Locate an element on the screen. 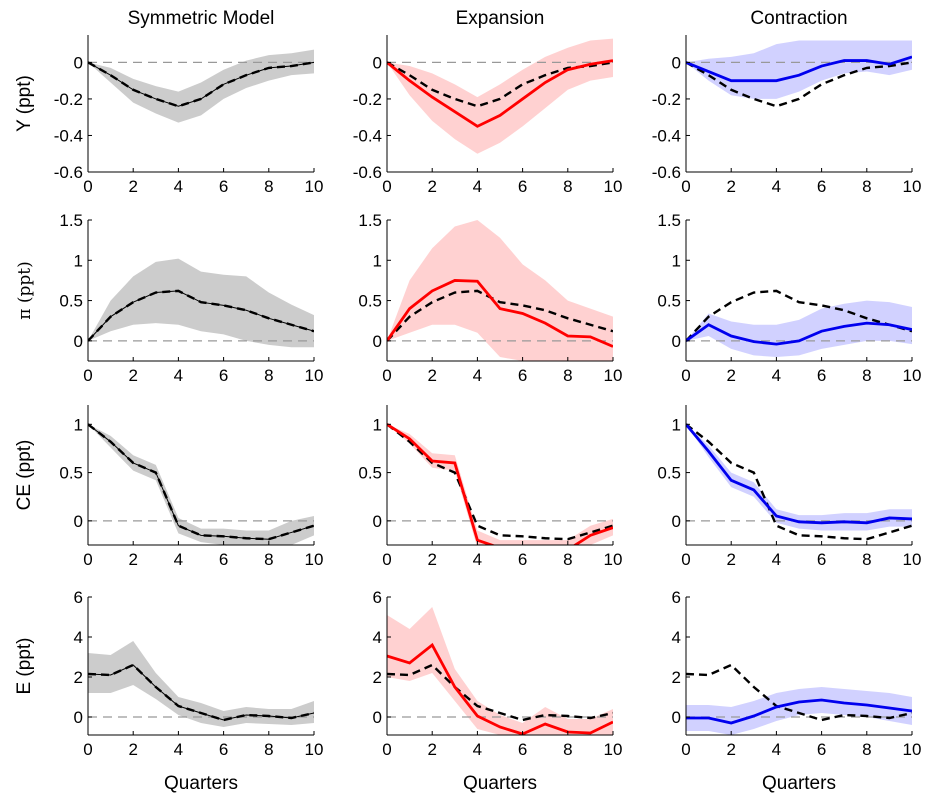 The height and width of the screenshot is (799, 927). y-tick-label: -0.6 is located at coordinates (367, 172).